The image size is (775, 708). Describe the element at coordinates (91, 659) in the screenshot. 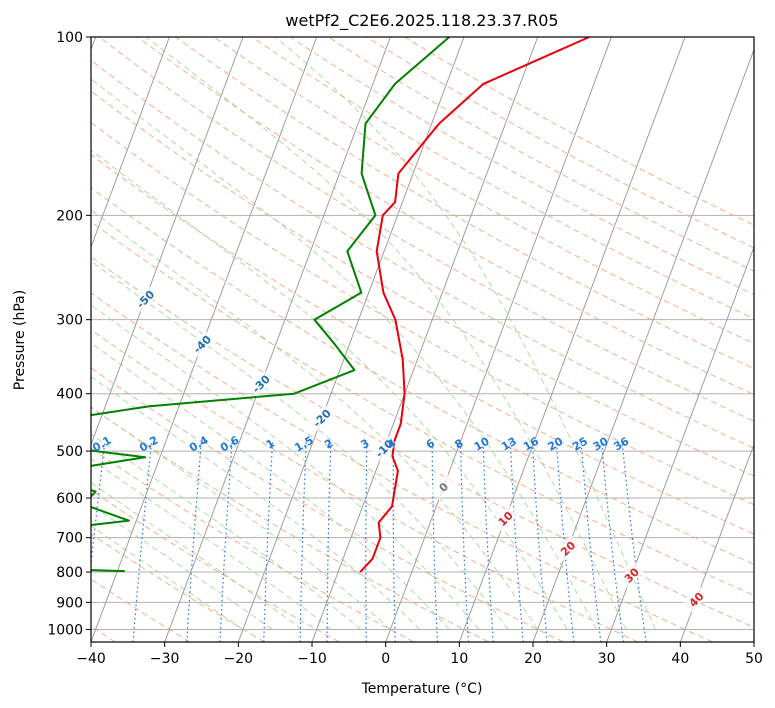

I see `x-tick-label: −40` at that location.